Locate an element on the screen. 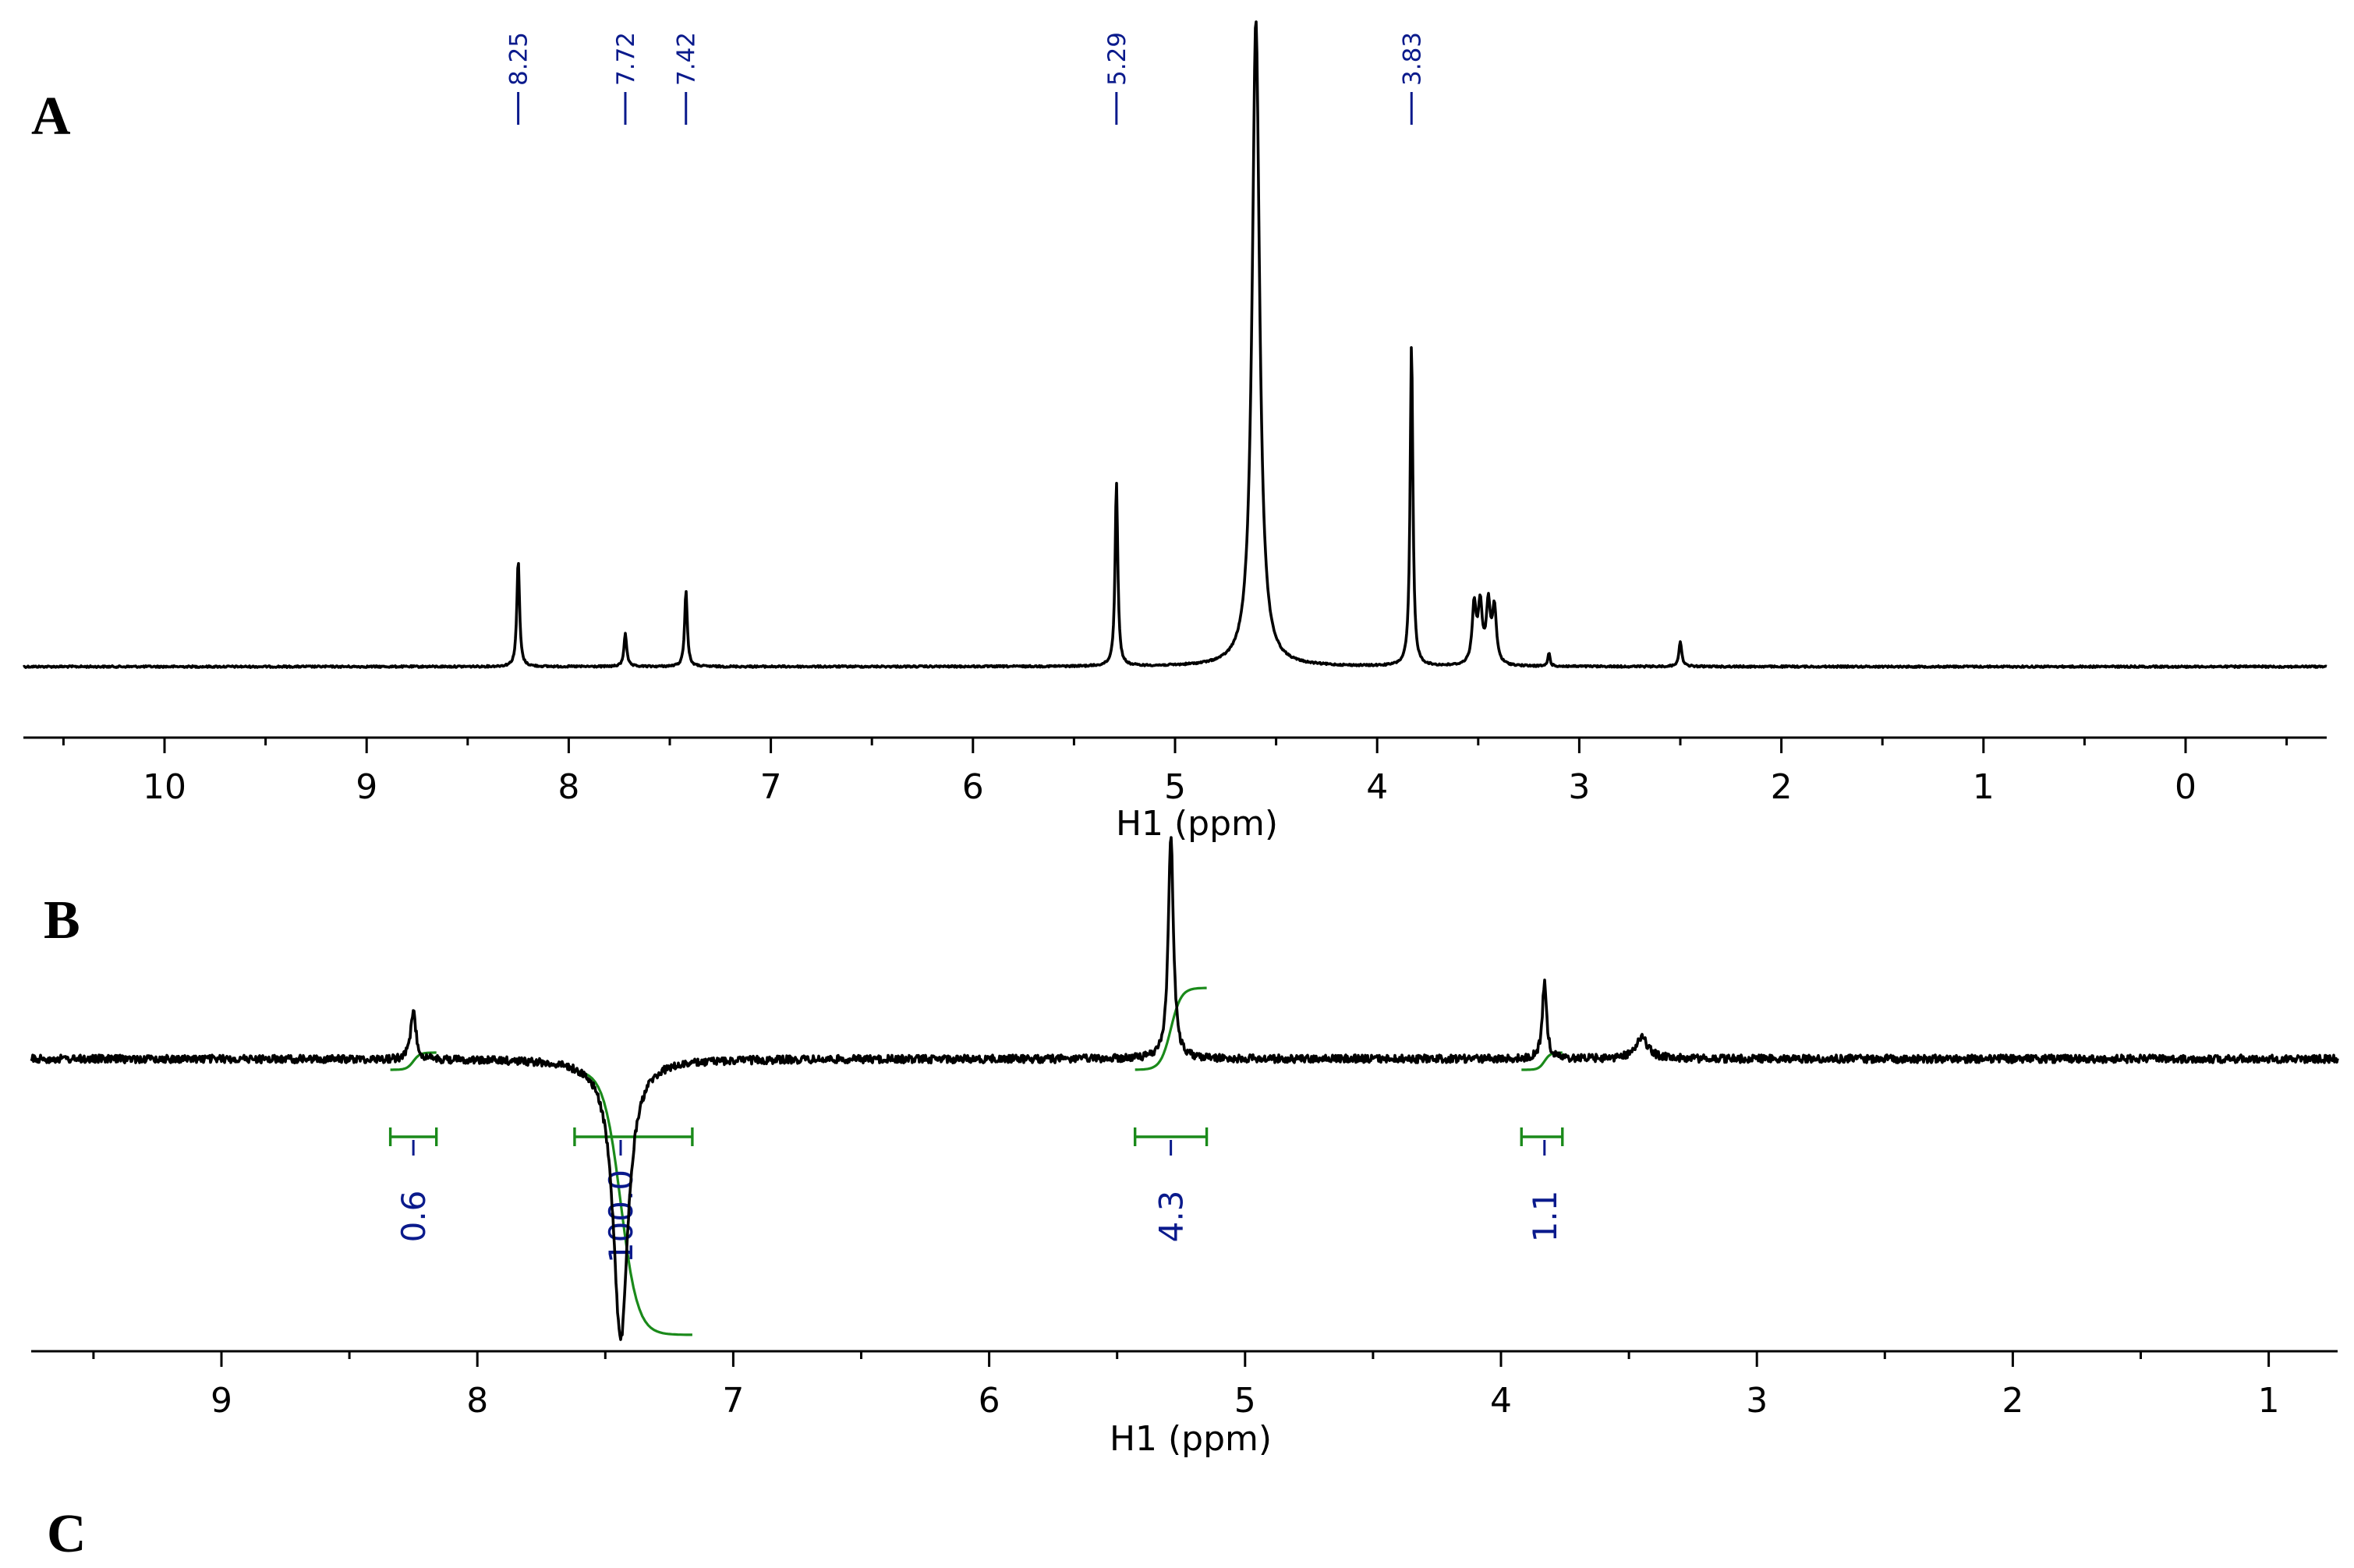 The image size is (2354, 1568). peak-label: 3.83 is located at coordinates (1412, 59).